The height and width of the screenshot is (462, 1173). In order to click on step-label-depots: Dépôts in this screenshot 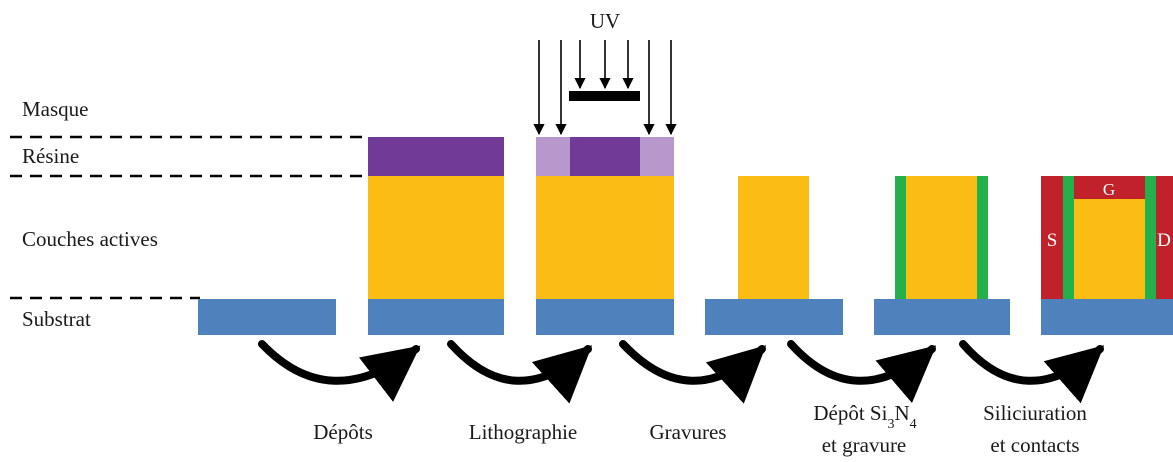, I will do `click(343, 432)`.